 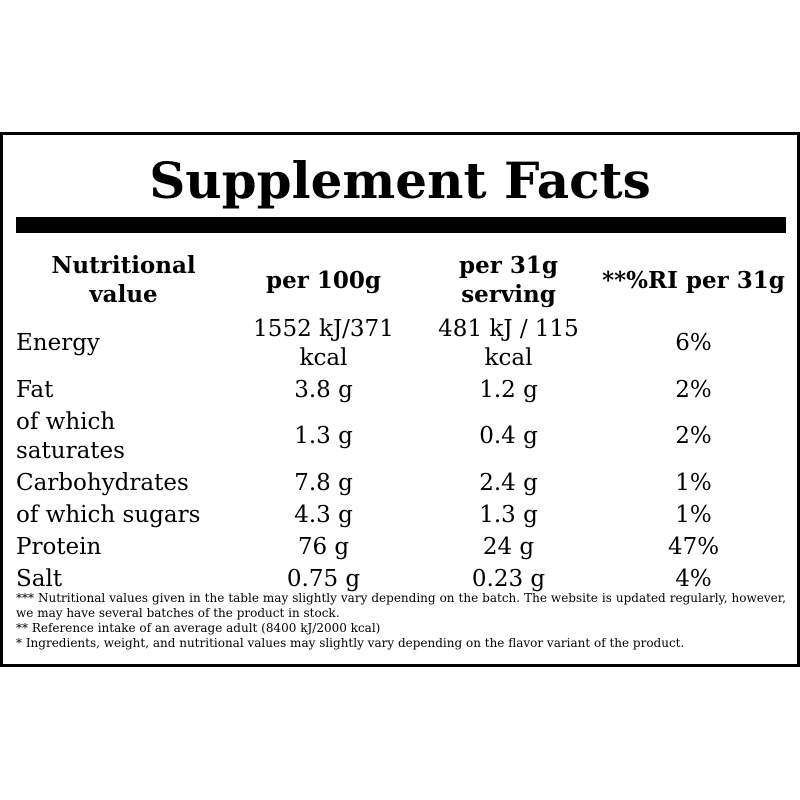 What do you see at coordinates (401, 483) in the screenshot?
I see `table-row: Carbohydrates 7.8 g 2.4 g 1%` at bounding box center [401, 483].